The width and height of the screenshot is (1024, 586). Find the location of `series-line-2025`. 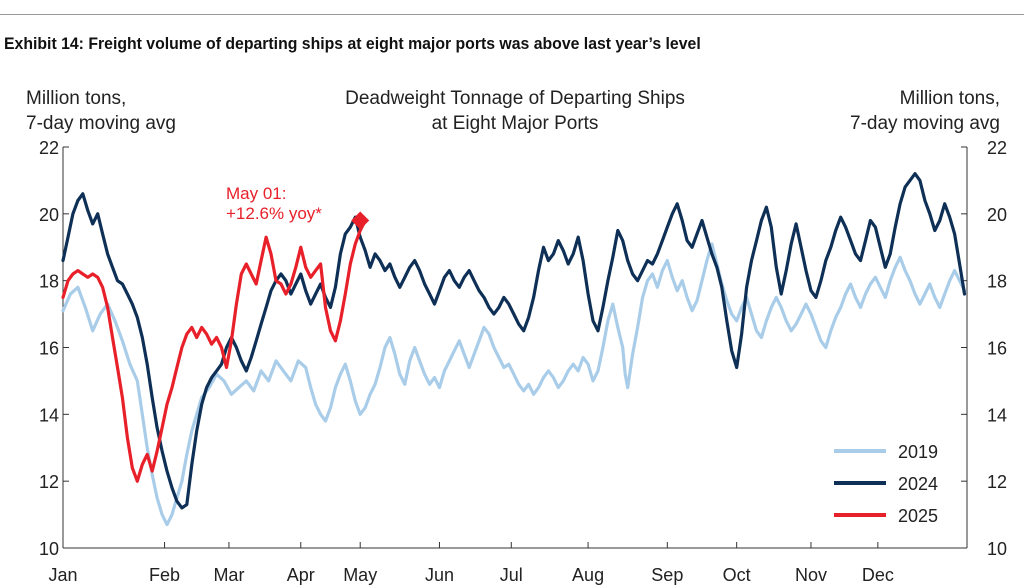

series-line-2025 is located at coordinates (214, 350).